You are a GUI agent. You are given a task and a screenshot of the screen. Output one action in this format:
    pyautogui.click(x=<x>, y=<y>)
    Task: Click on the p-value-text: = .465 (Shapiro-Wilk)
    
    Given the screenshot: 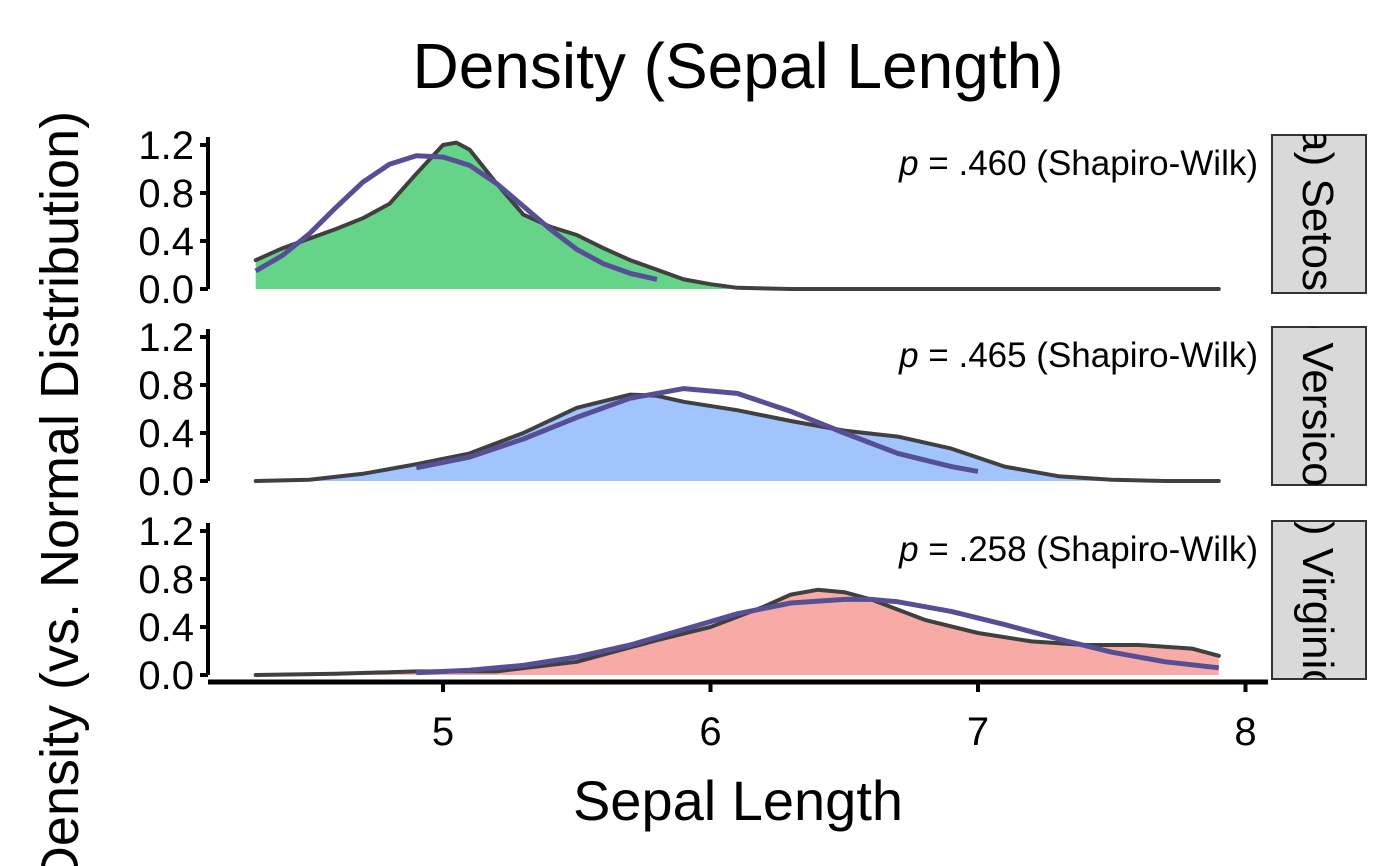 What is the action you would take?
    pyautogui.click(x=1088, y=355)
    